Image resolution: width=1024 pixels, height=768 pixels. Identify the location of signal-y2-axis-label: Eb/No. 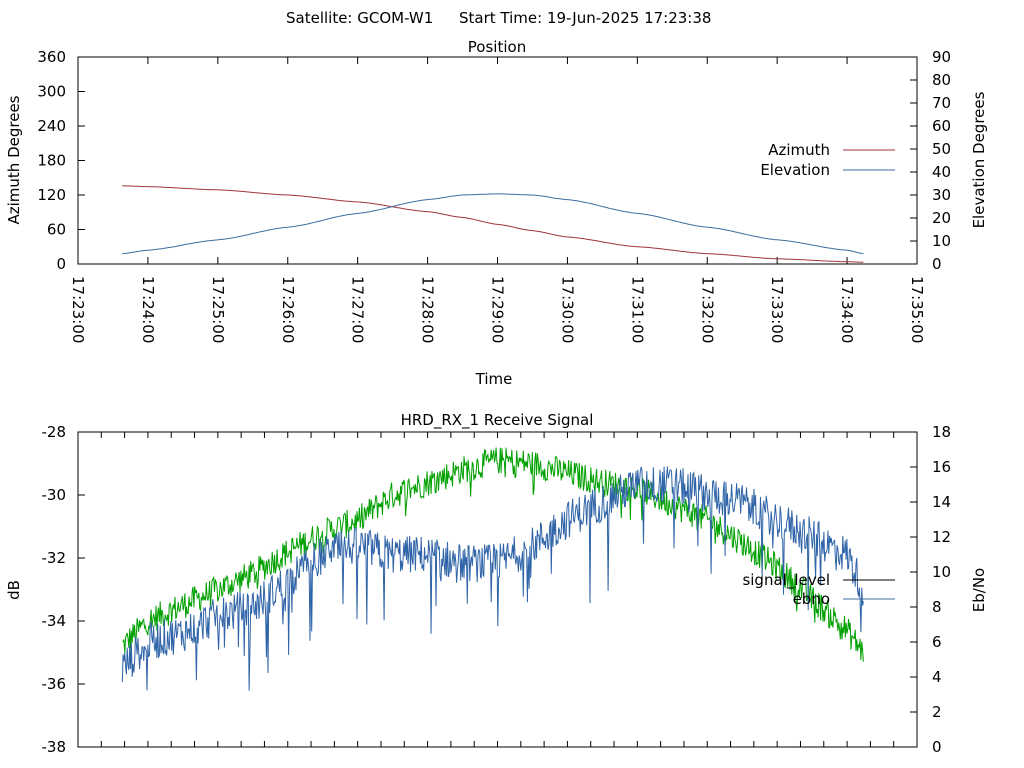
(979, 590).